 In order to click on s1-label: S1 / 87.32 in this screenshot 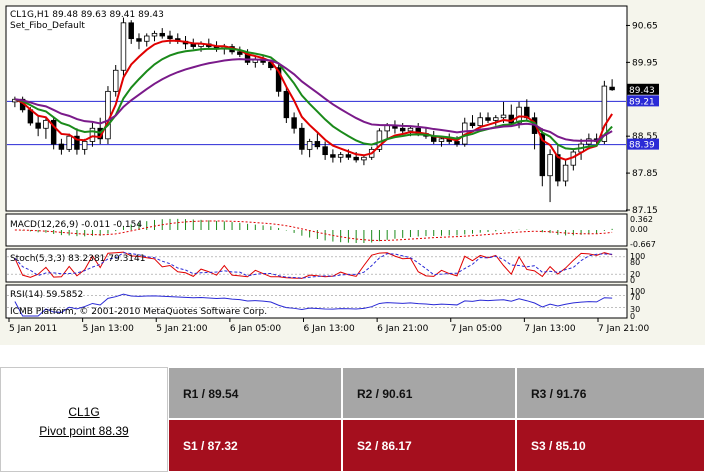, I will do `click(210, 446)`.